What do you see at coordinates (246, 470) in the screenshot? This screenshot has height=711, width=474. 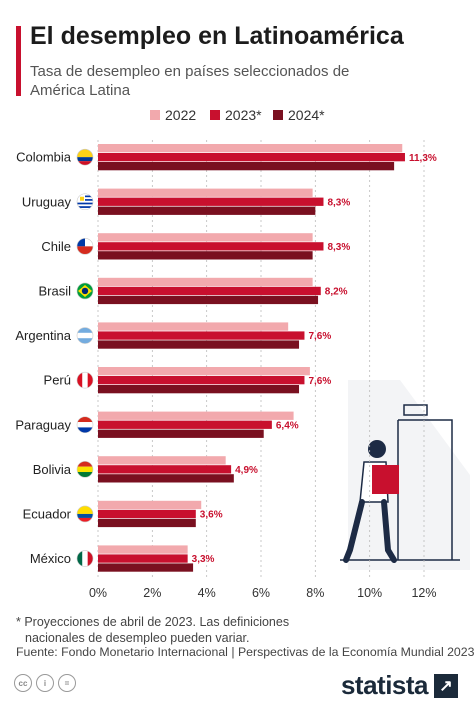 I see `data-label: 4,9%` at bounding box center [246, 470].